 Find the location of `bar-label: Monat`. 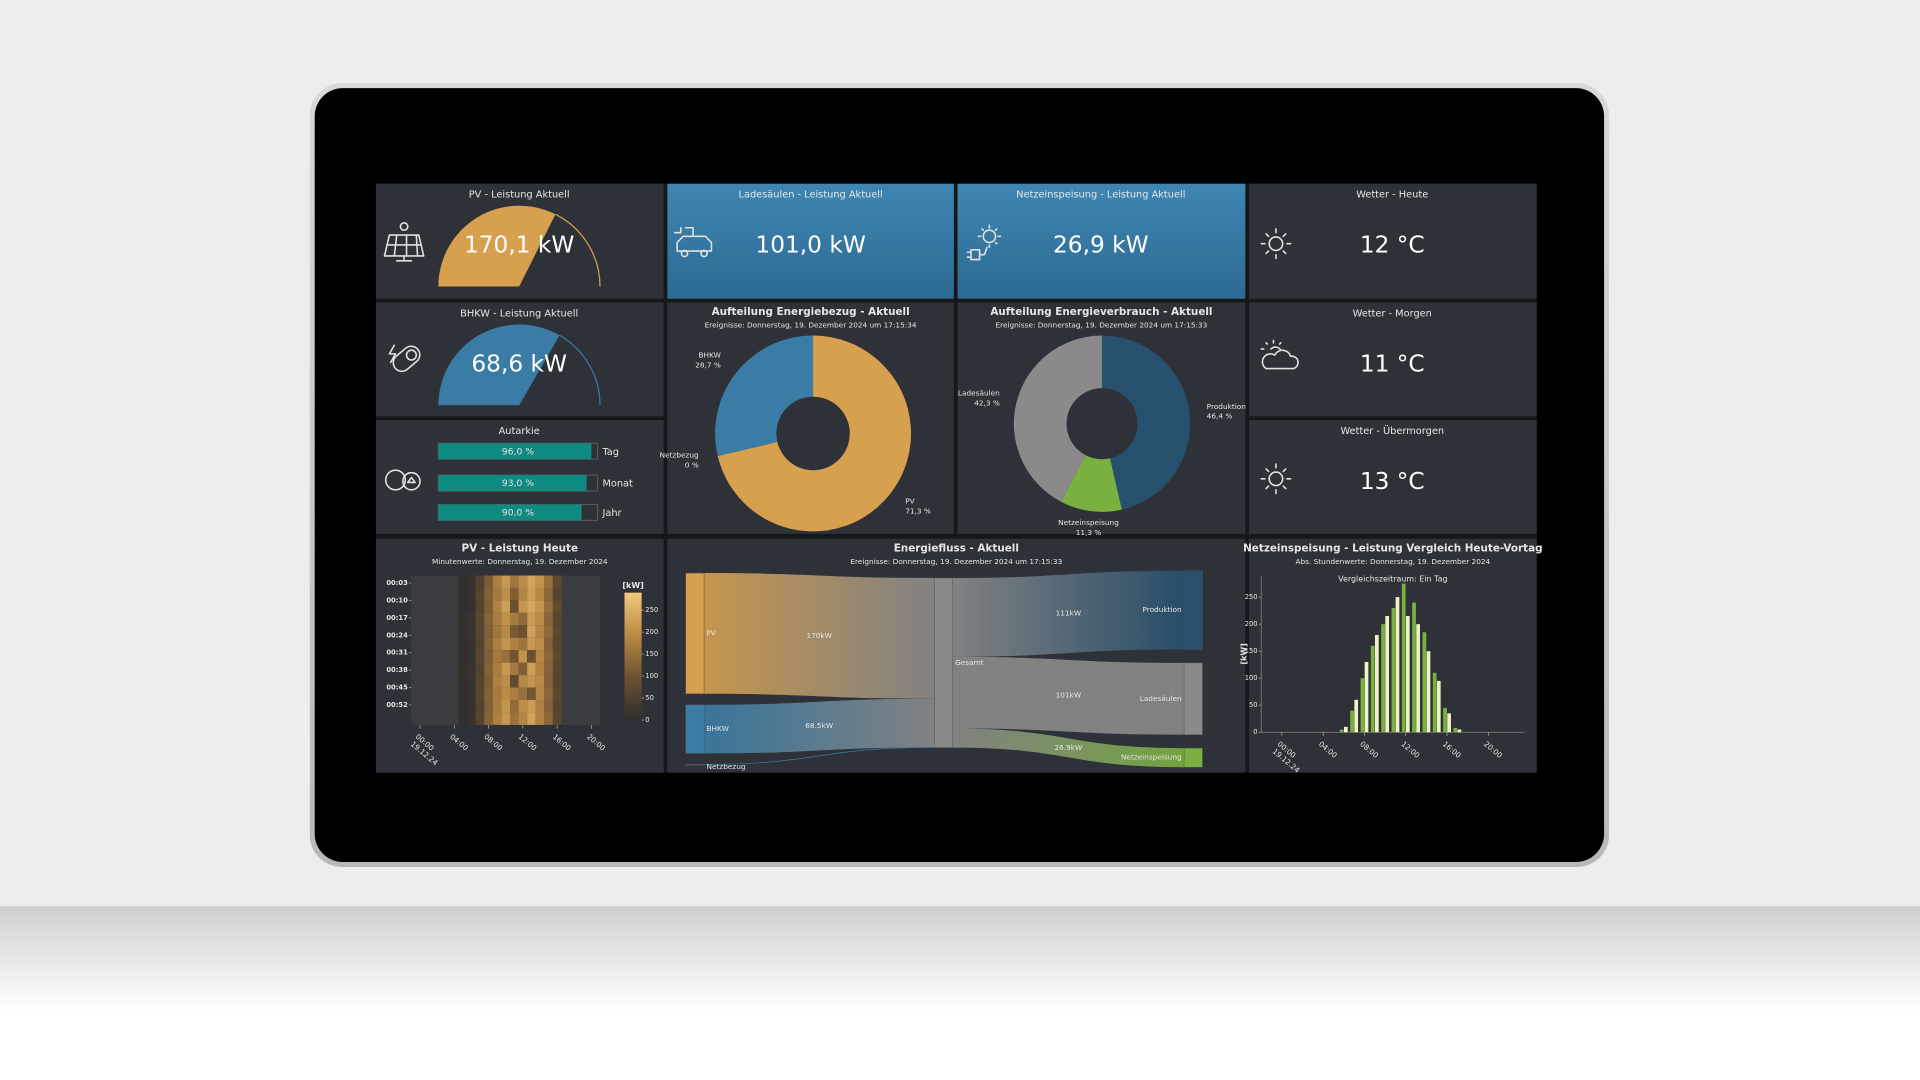

bar-label: Monat is located at coordinates (617, 484).